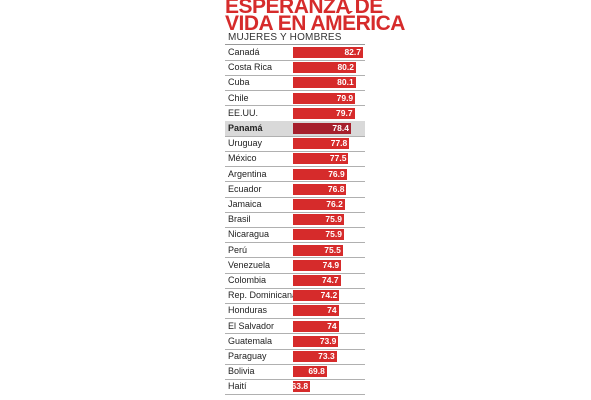 Image resolution: width=591 pixels, height=400 pixels. I want to click on bar: 63.8, so click(301, 387).